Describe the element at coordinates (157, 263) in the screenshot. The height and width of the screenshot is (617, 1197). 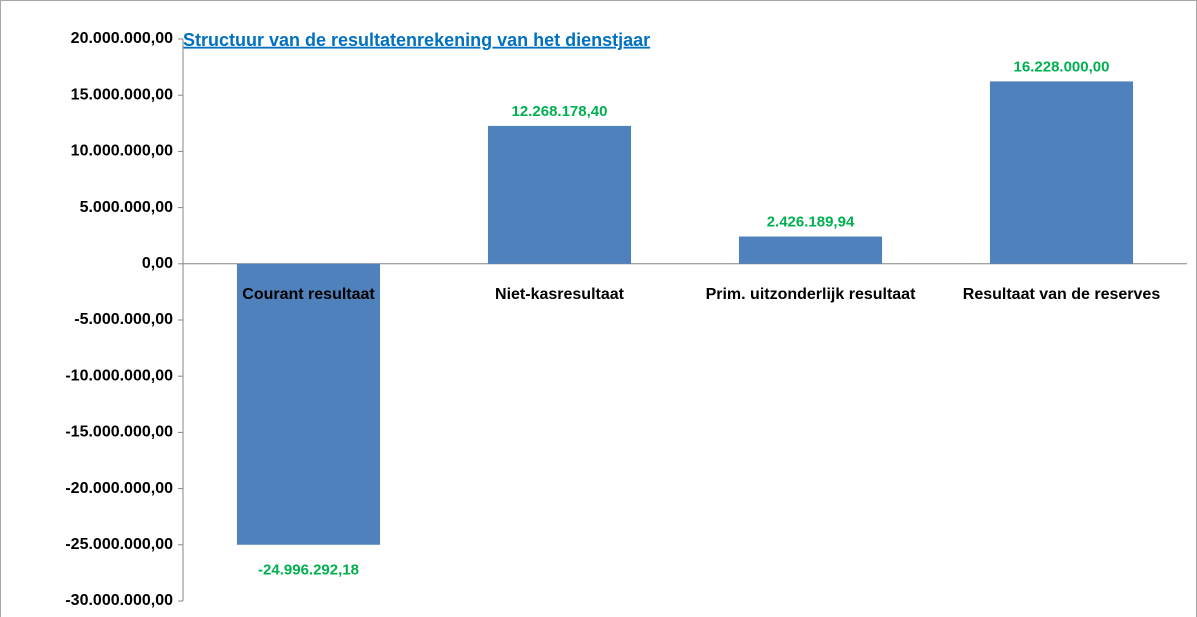
I see `y-tick-label: 0,00` at that location.